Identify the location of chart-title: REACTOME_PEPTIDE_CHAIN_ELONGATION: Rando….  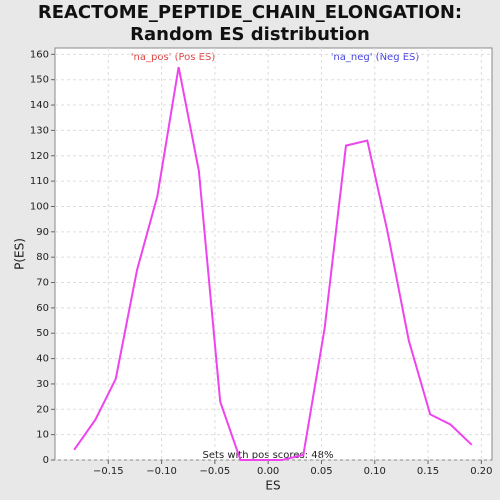
(250, 23).